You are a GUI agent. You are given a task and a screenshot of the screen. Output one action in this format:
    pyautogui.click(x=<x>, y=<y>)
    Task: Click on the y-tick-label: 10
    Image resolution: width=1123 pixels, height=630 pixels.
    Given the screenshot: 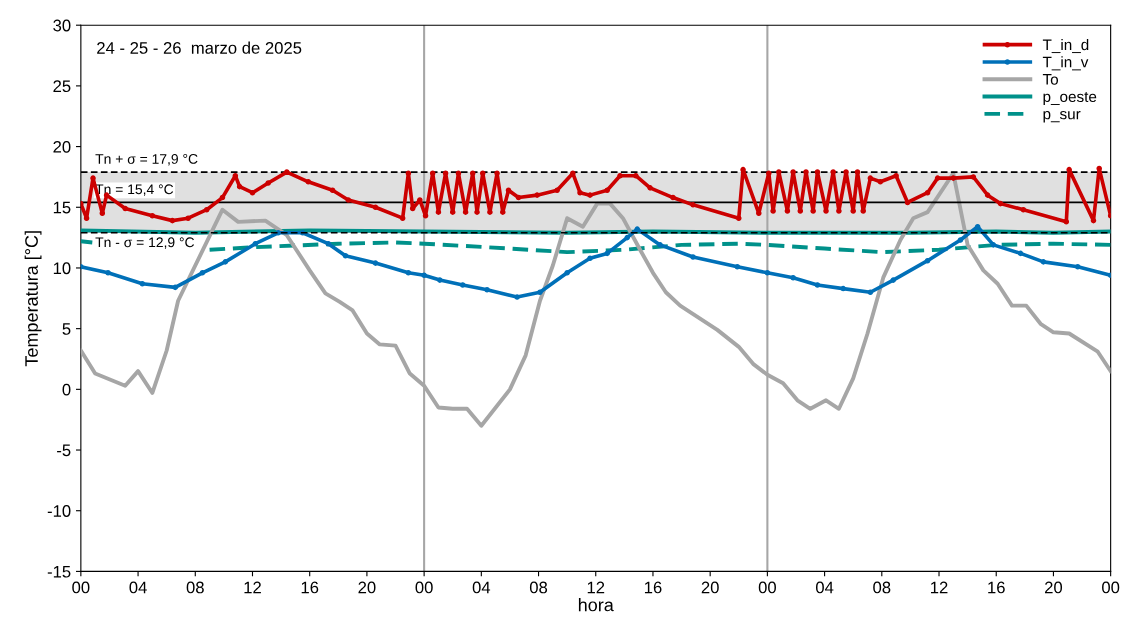 What is the action you would take?
    pyautogui.click(x=62, y=268)
    